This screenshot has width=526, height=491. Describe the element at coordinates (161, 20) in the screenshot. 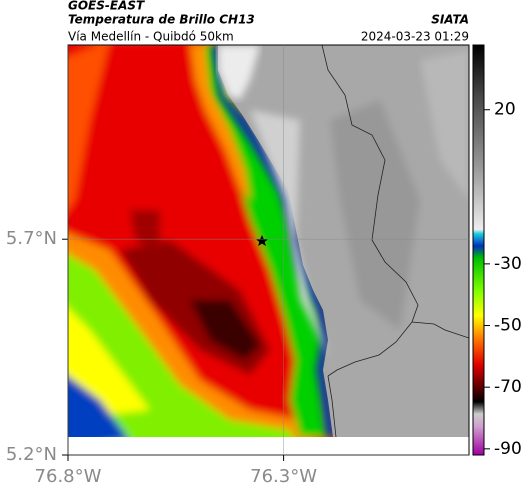

I see `subtitle: Temperatura de Brillo CH13` at that location.